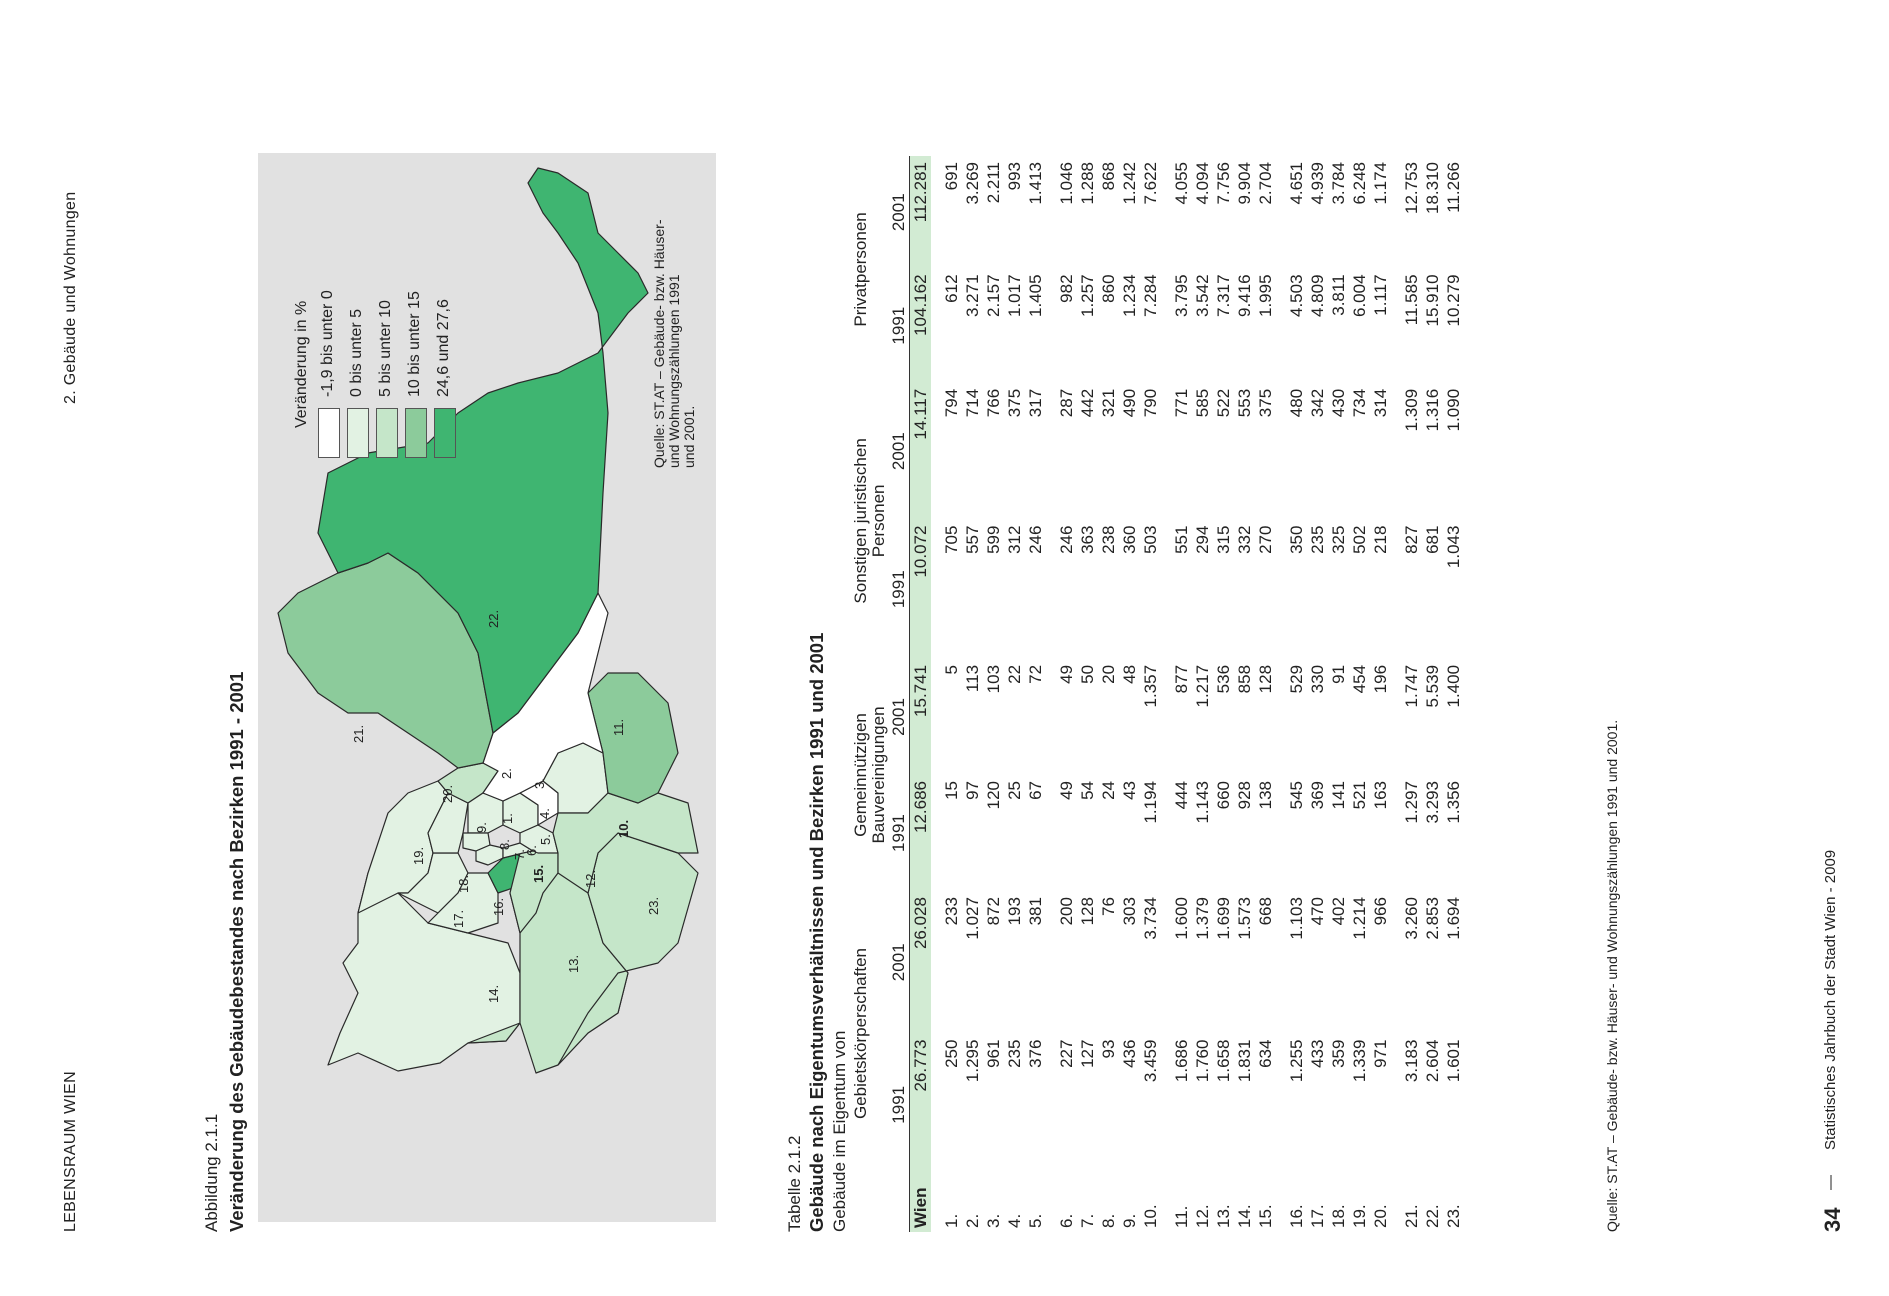 The height and width of the screenshot is (1296, 1889). What do you see at coordinates (1338, 674) in the screenshot?
I see `table-cell: 91` at bounding box center [1338, 674].